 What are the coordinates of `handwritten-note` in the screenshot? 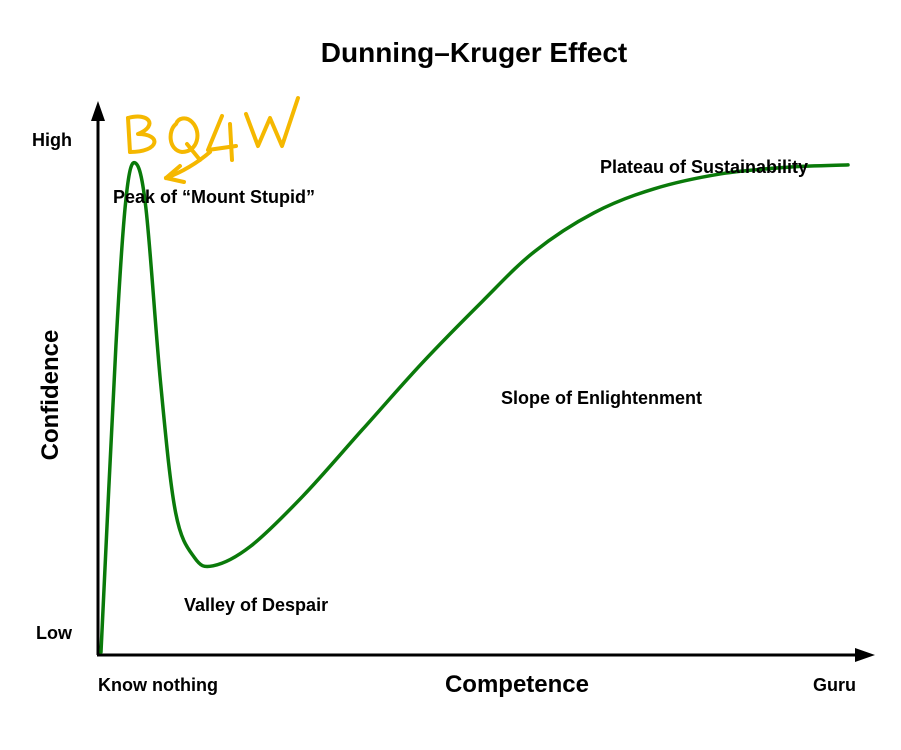 It's located at (213, 140).